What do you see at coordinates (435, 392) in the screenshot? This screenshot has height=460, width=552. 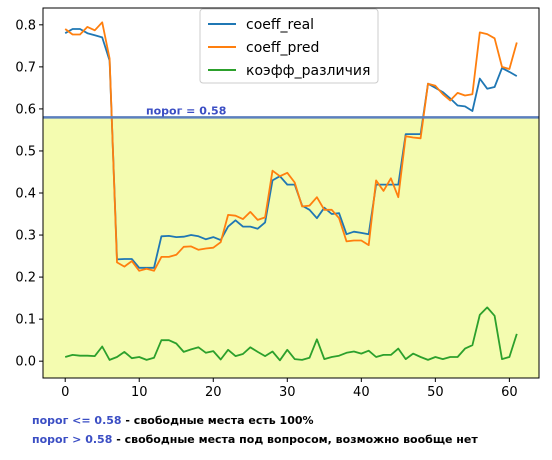 I see `x-tick-label: 50` at bounding box center [435, 392].